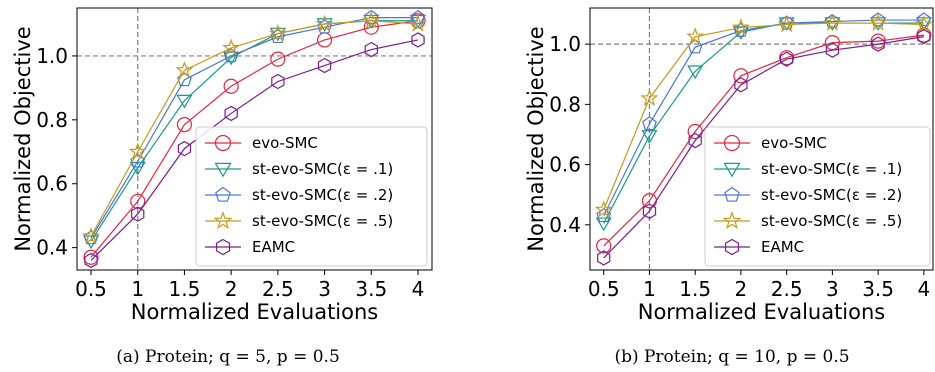 The height and width of the screenshot is (372, 935). I want to click on x-tick-label: 2.5, so click(787, 289).